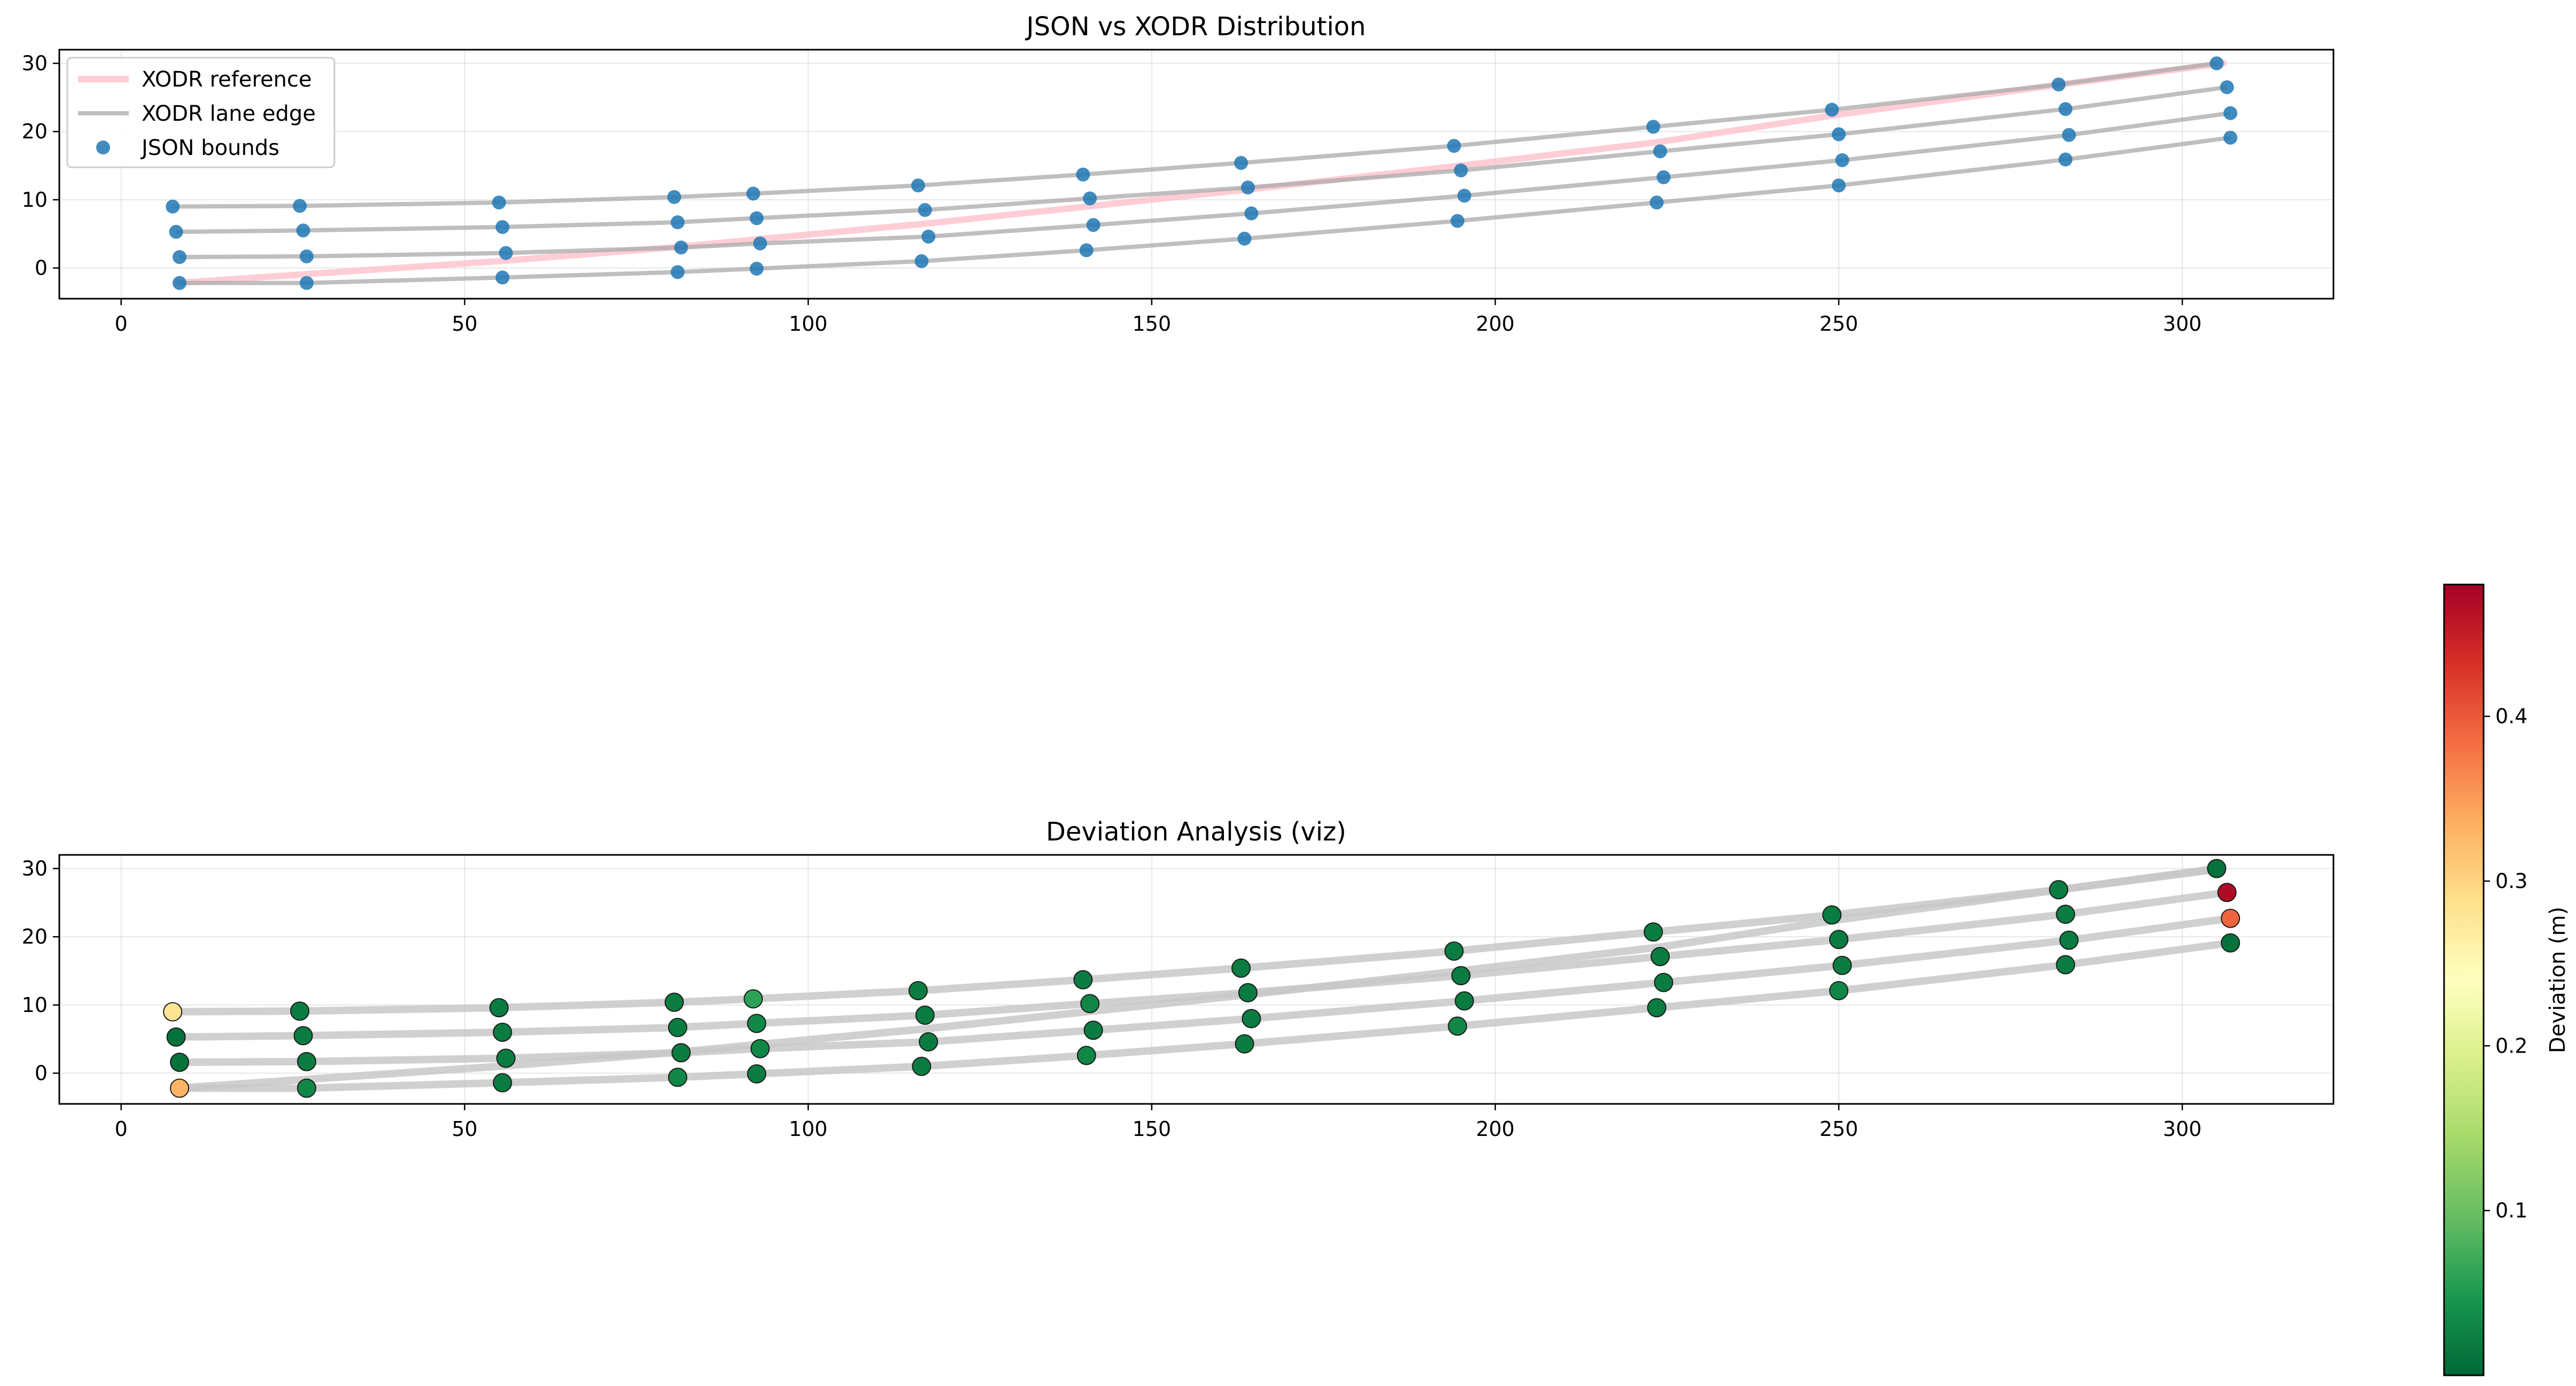  I want to click on legend-frame, so click(200, 113).